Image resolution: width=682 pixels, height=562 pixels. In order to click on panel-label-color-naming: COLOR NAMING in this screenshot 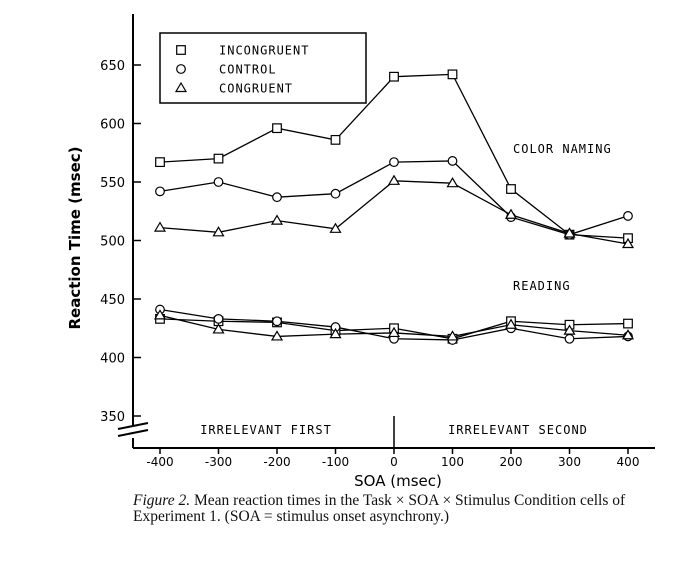, I will do `click(562, 149)`.